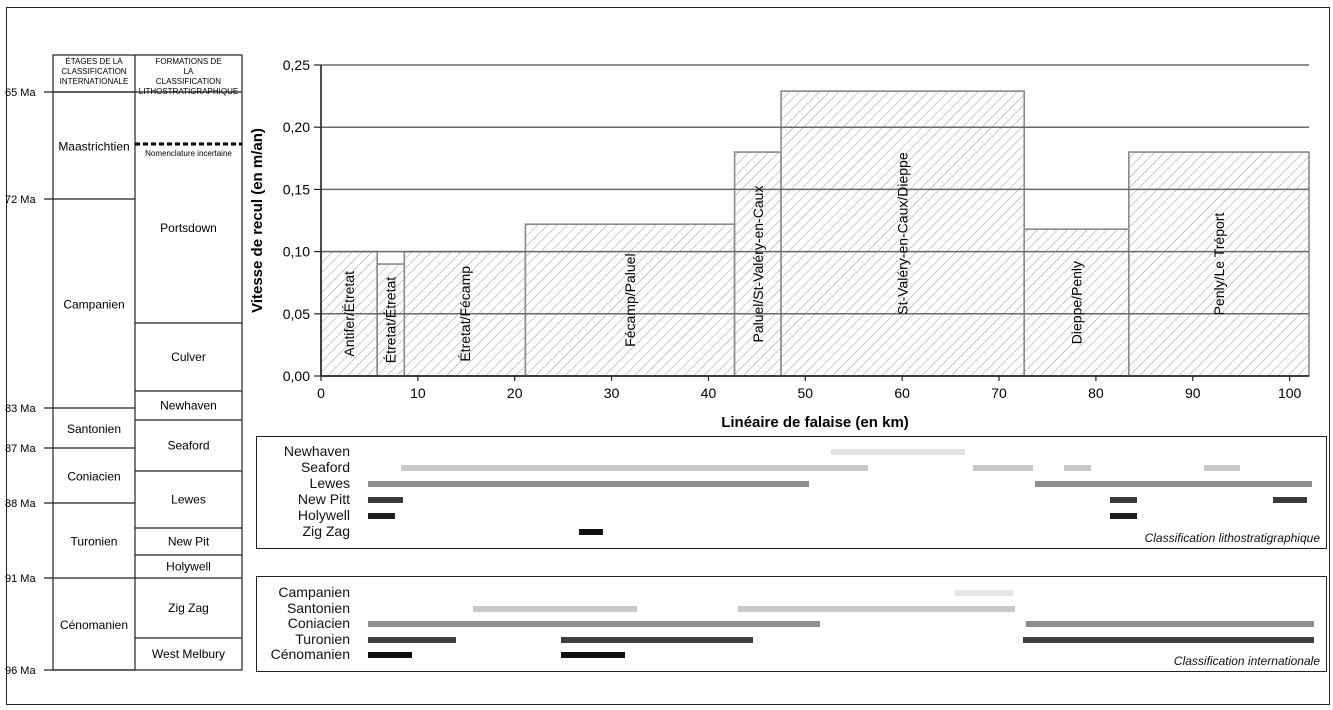 This screenshot has height=710, width=1333. What do you see at coordinates (188, 357) in the screenshot?
I see `formation-label: Culver` at bounding box center [188, 357].